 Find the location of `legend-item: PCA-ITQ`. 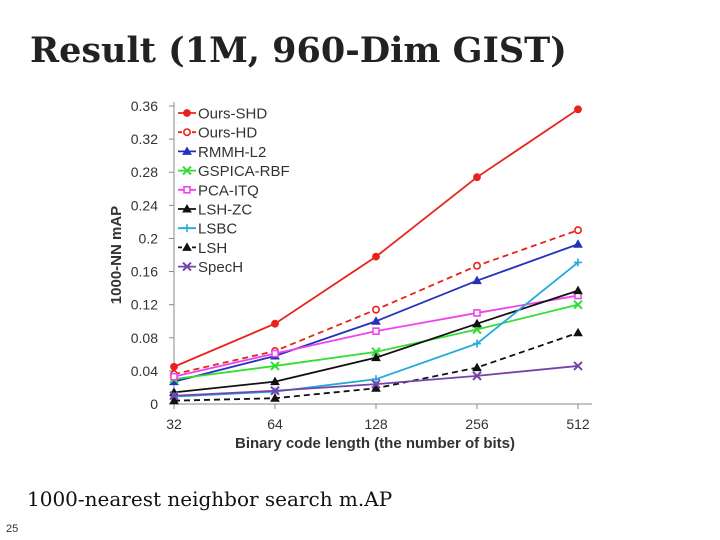

legend-item: PCA-ITQ is located at coordinates (218, 190).